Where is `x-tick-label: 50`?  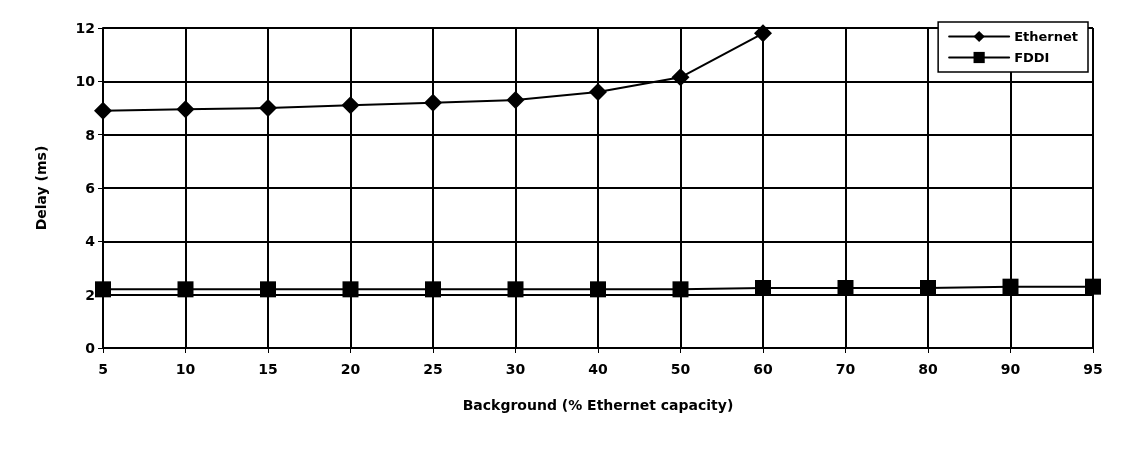 x-tick-label: 50 is located at coordinates (680, 369).